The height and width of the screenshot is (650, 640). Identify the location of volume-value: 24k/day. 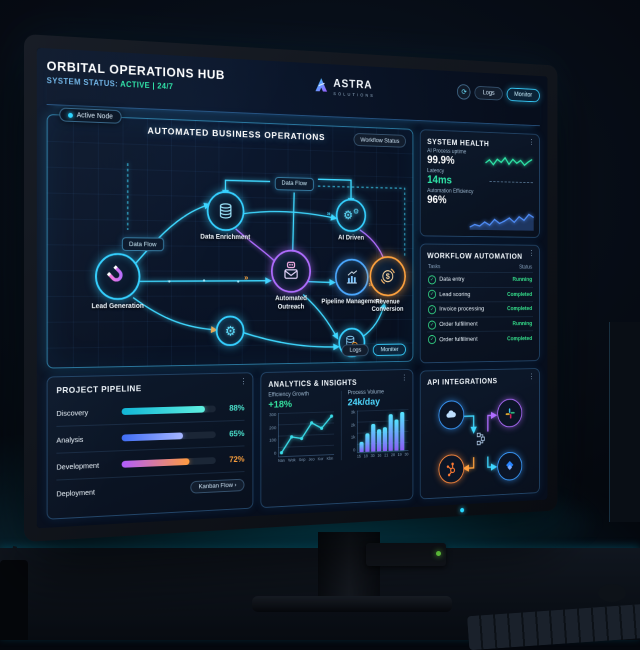
(378, 401).